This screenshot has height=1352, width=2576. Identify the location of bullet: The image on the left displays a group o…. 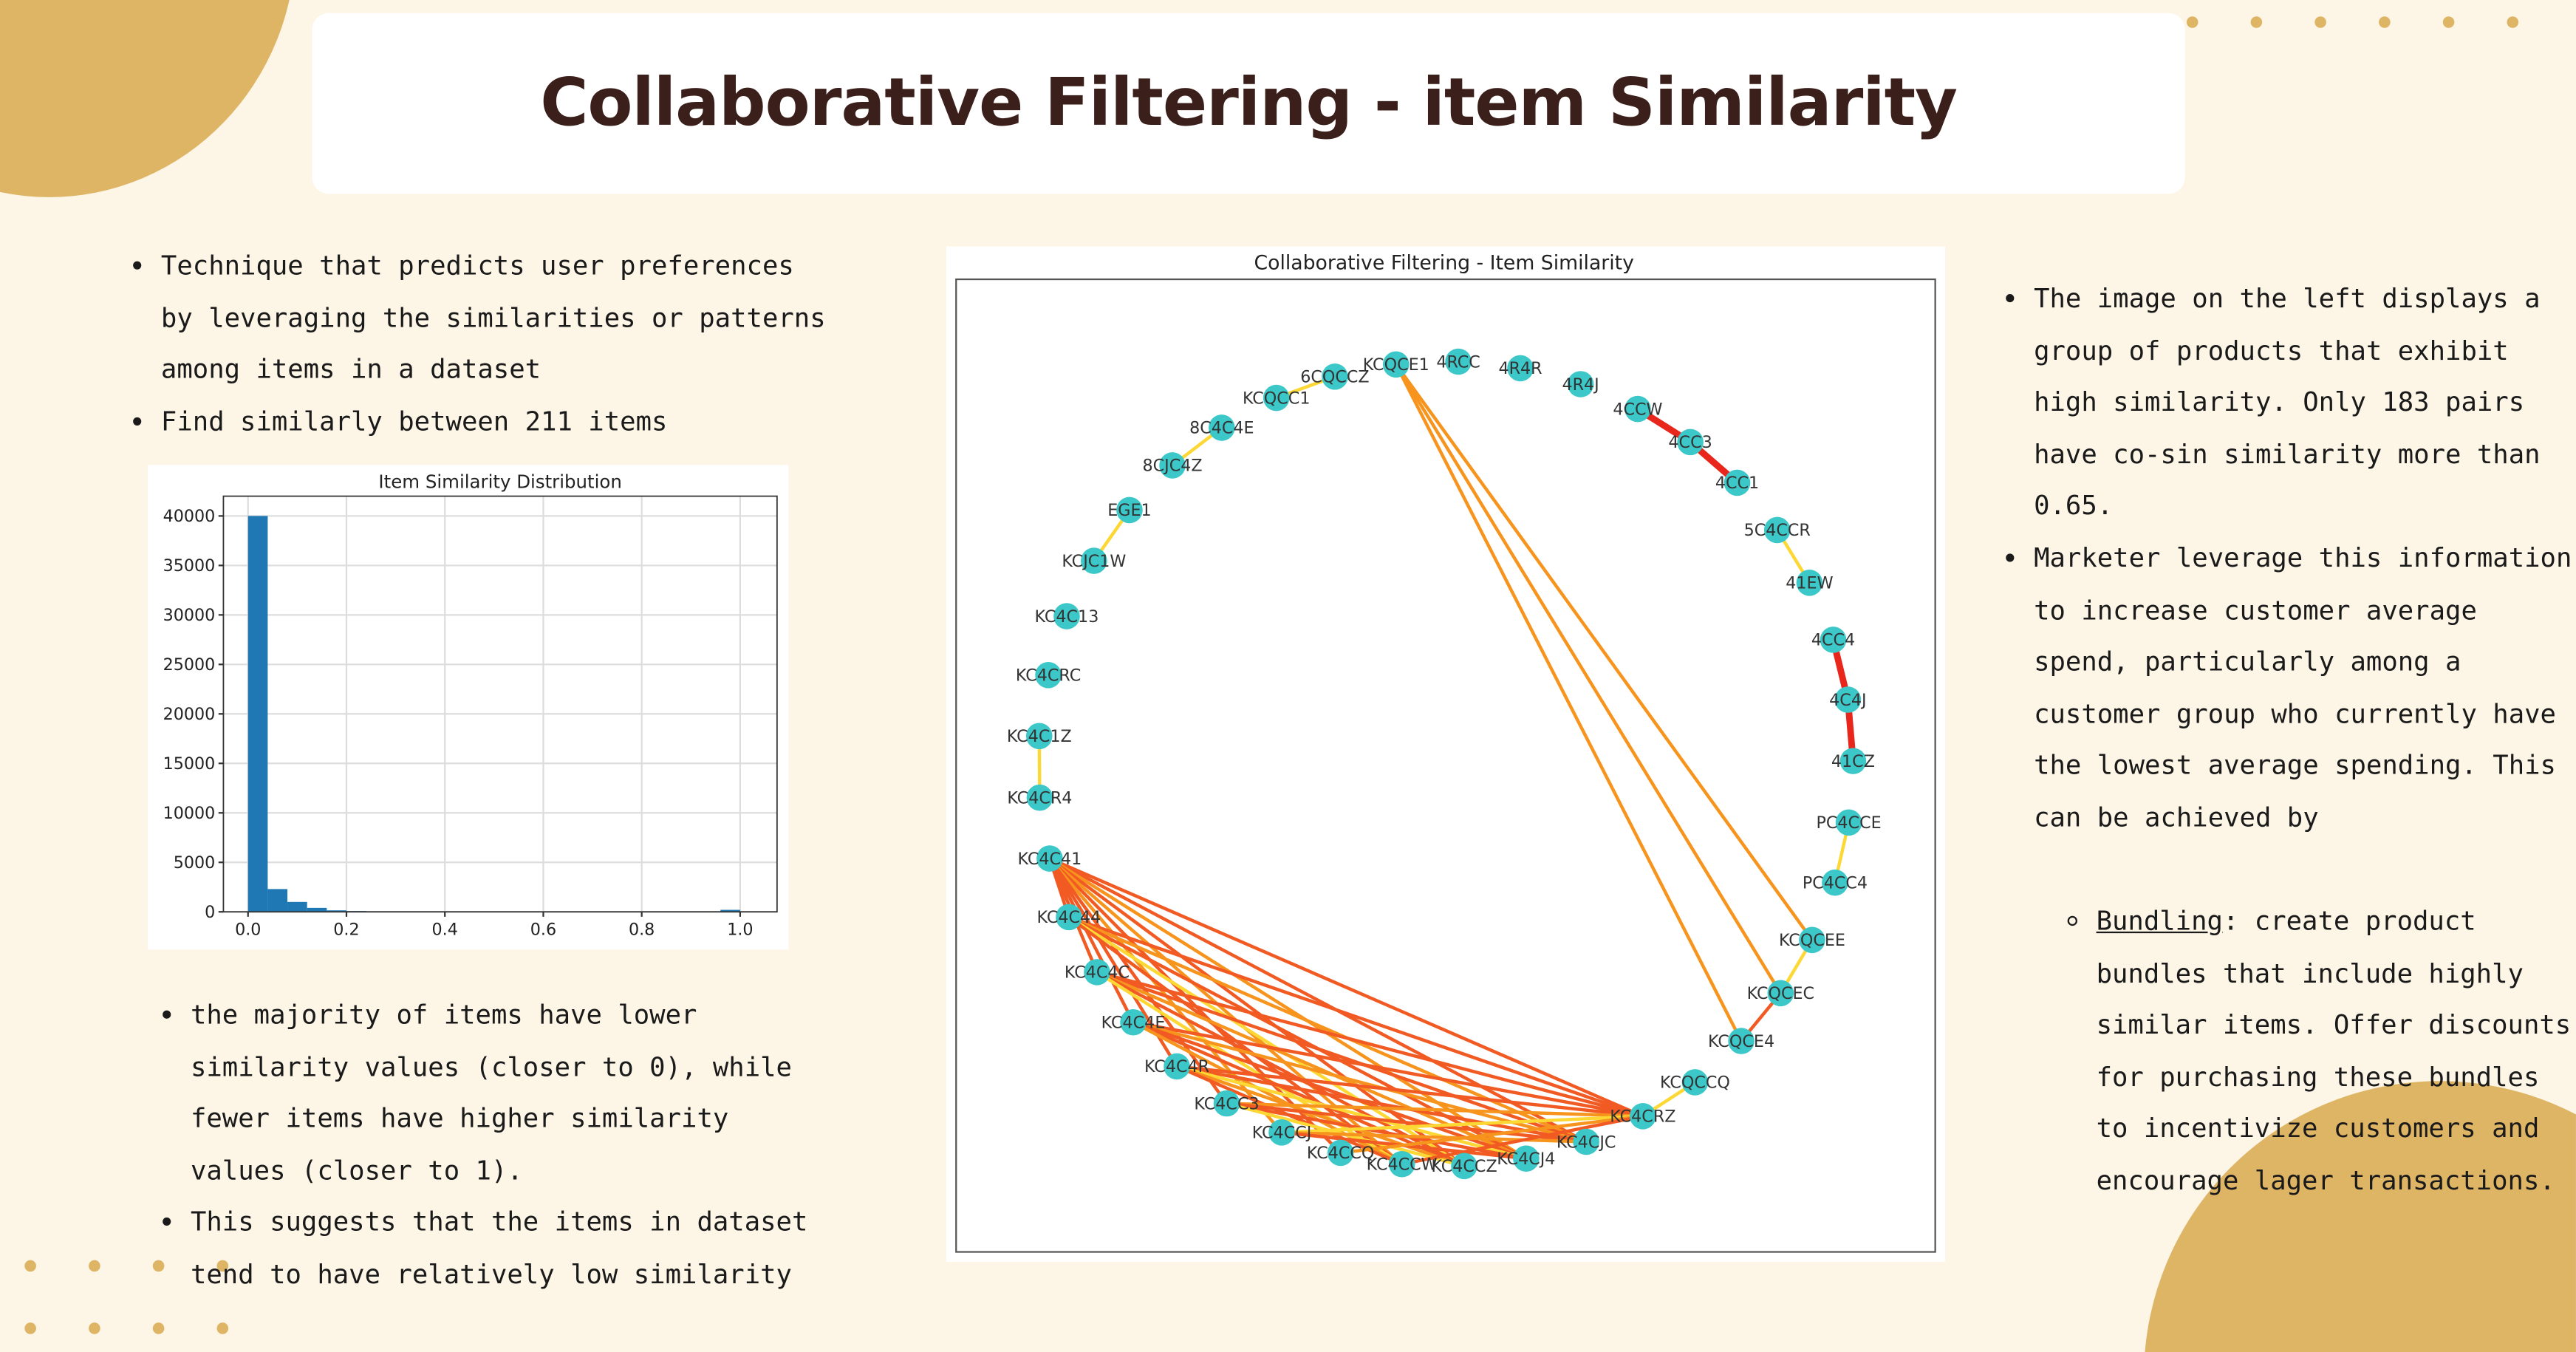
(2305, 402).